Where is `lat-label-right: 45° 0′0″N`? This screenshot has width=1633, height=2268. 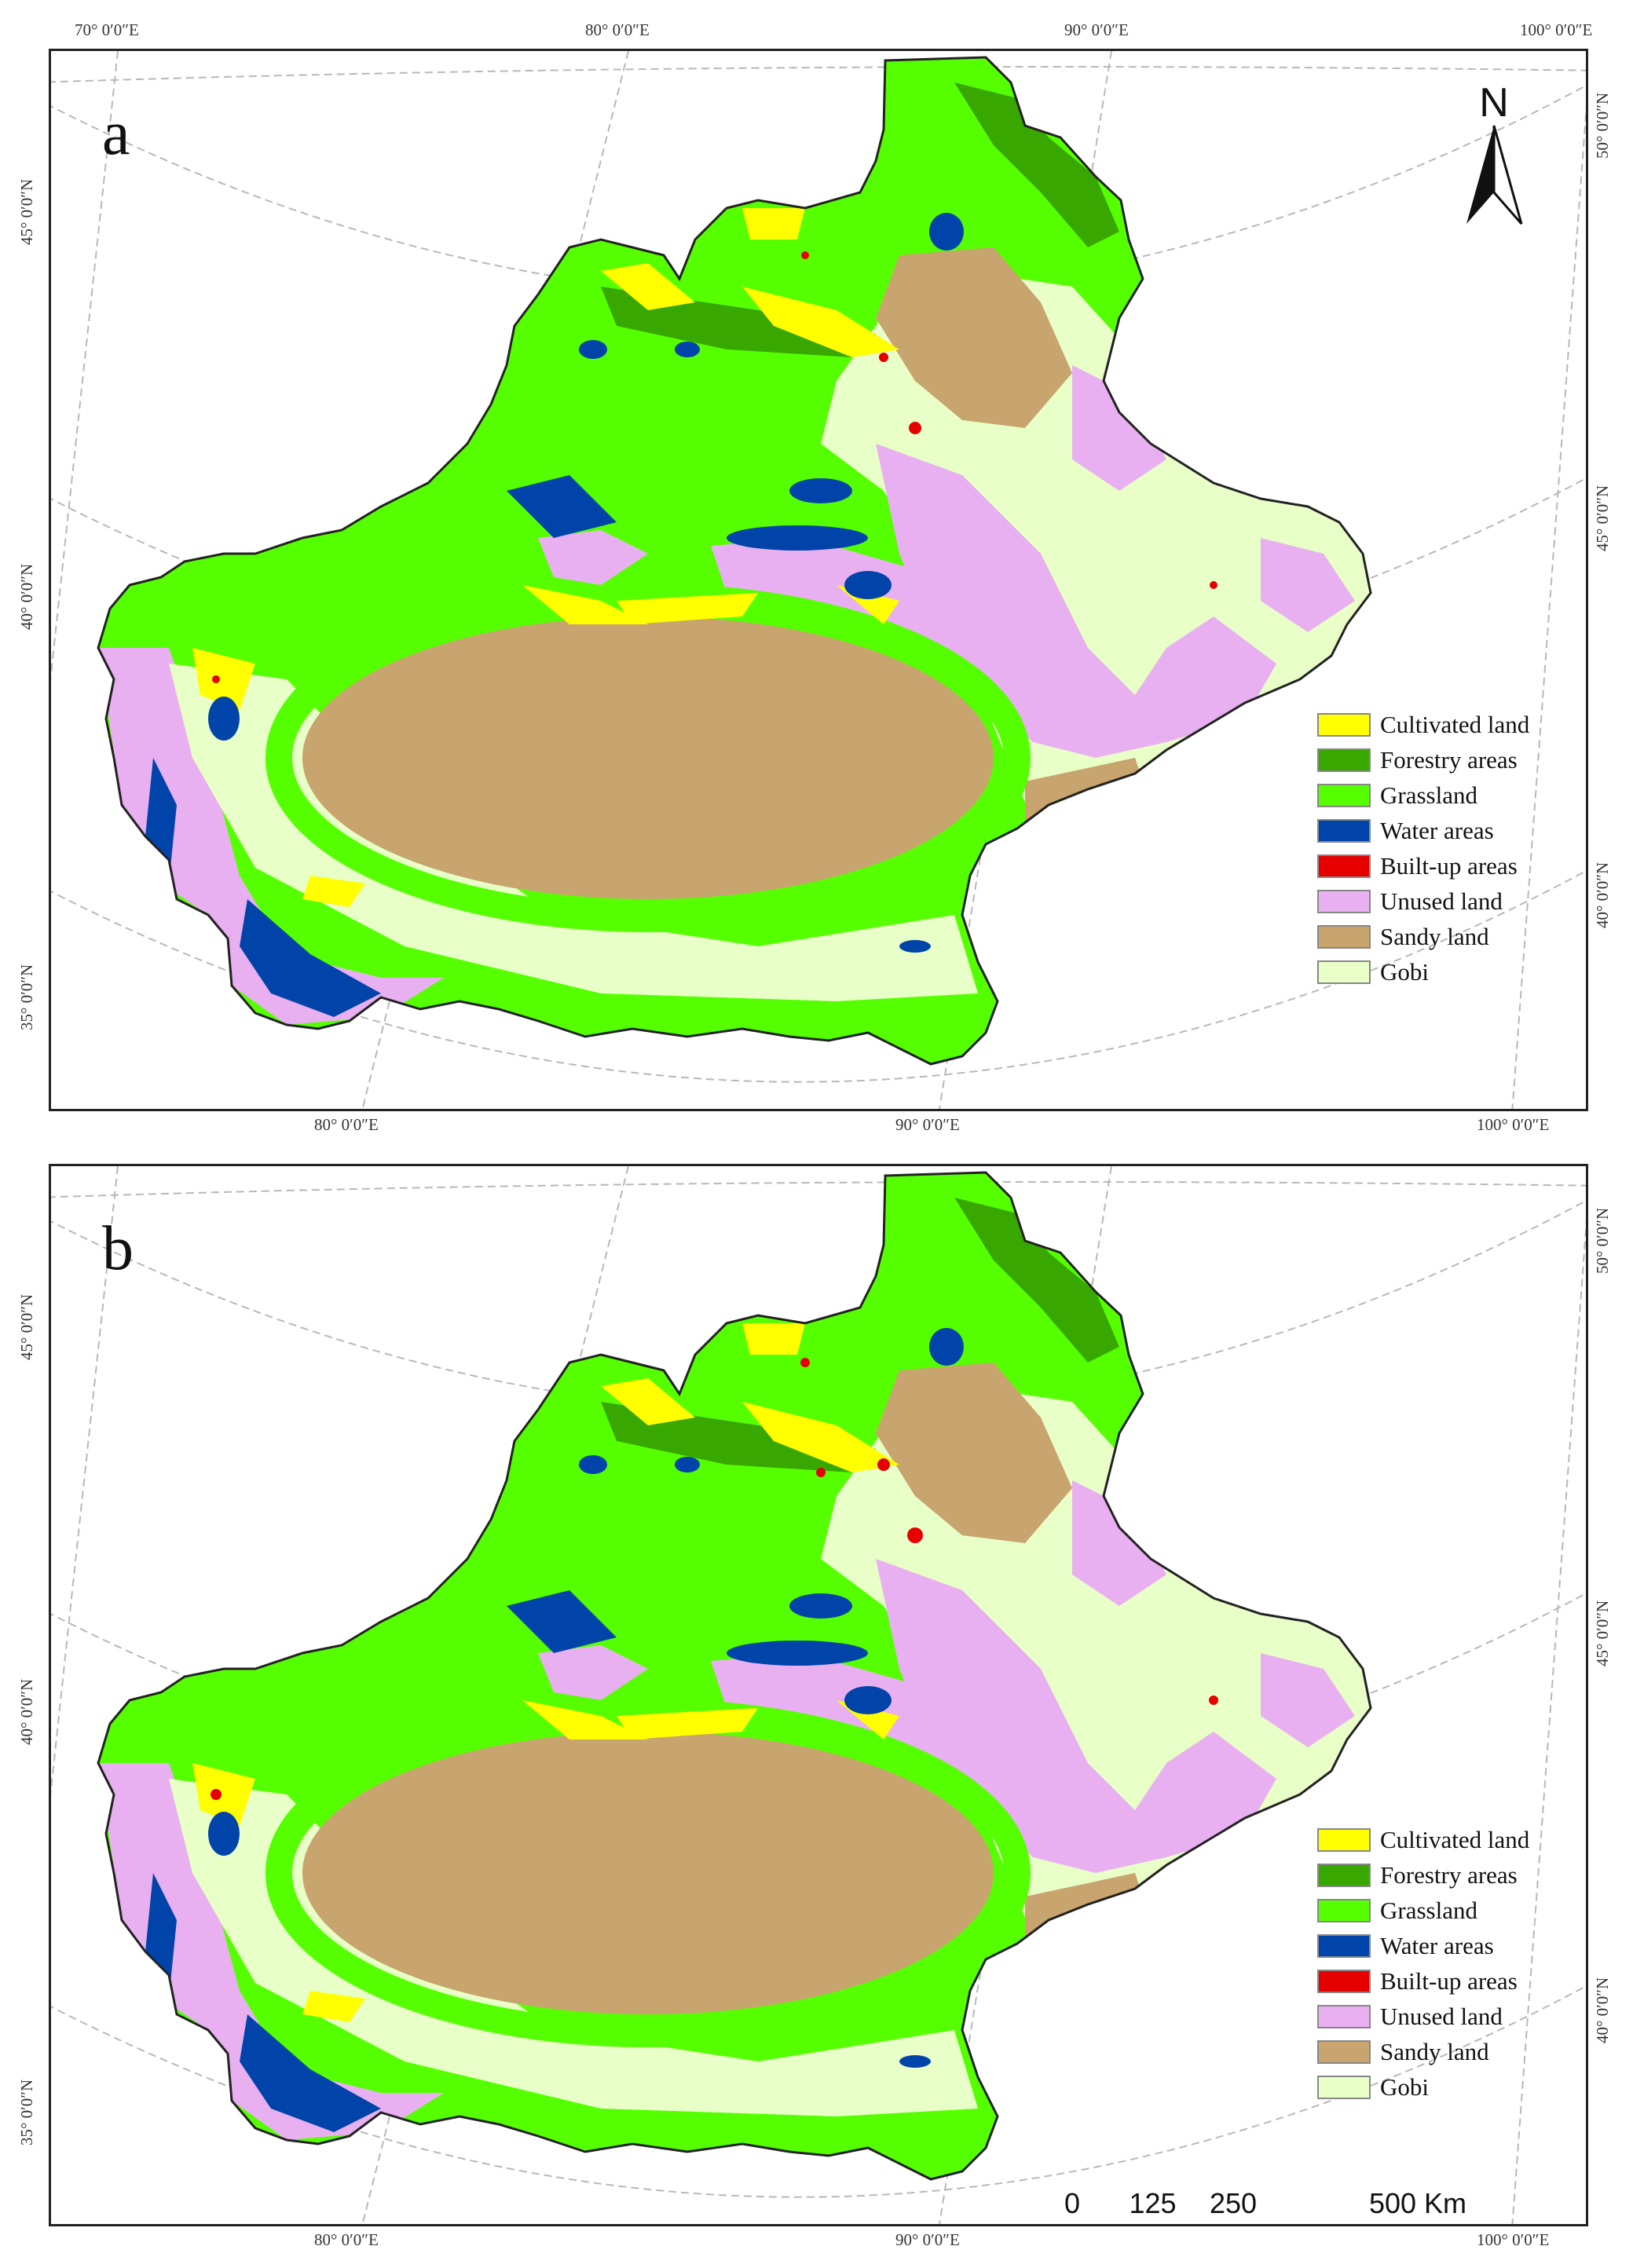
lat-label-right: 45° 0′0″N is located at coordinates (1602, 1633).